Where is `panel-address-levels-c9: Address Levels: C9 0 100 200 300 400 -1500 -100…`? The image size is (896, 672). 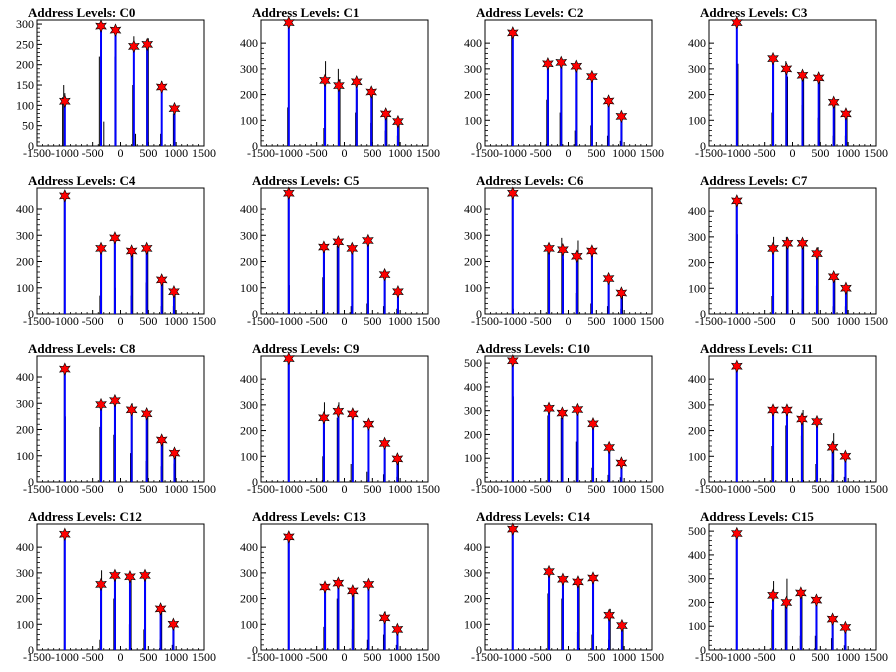
panel-address-levels-c9: Address Levels: C9 0 100 200 300 400 -1500 -100… is located at coordinates (340, 418).